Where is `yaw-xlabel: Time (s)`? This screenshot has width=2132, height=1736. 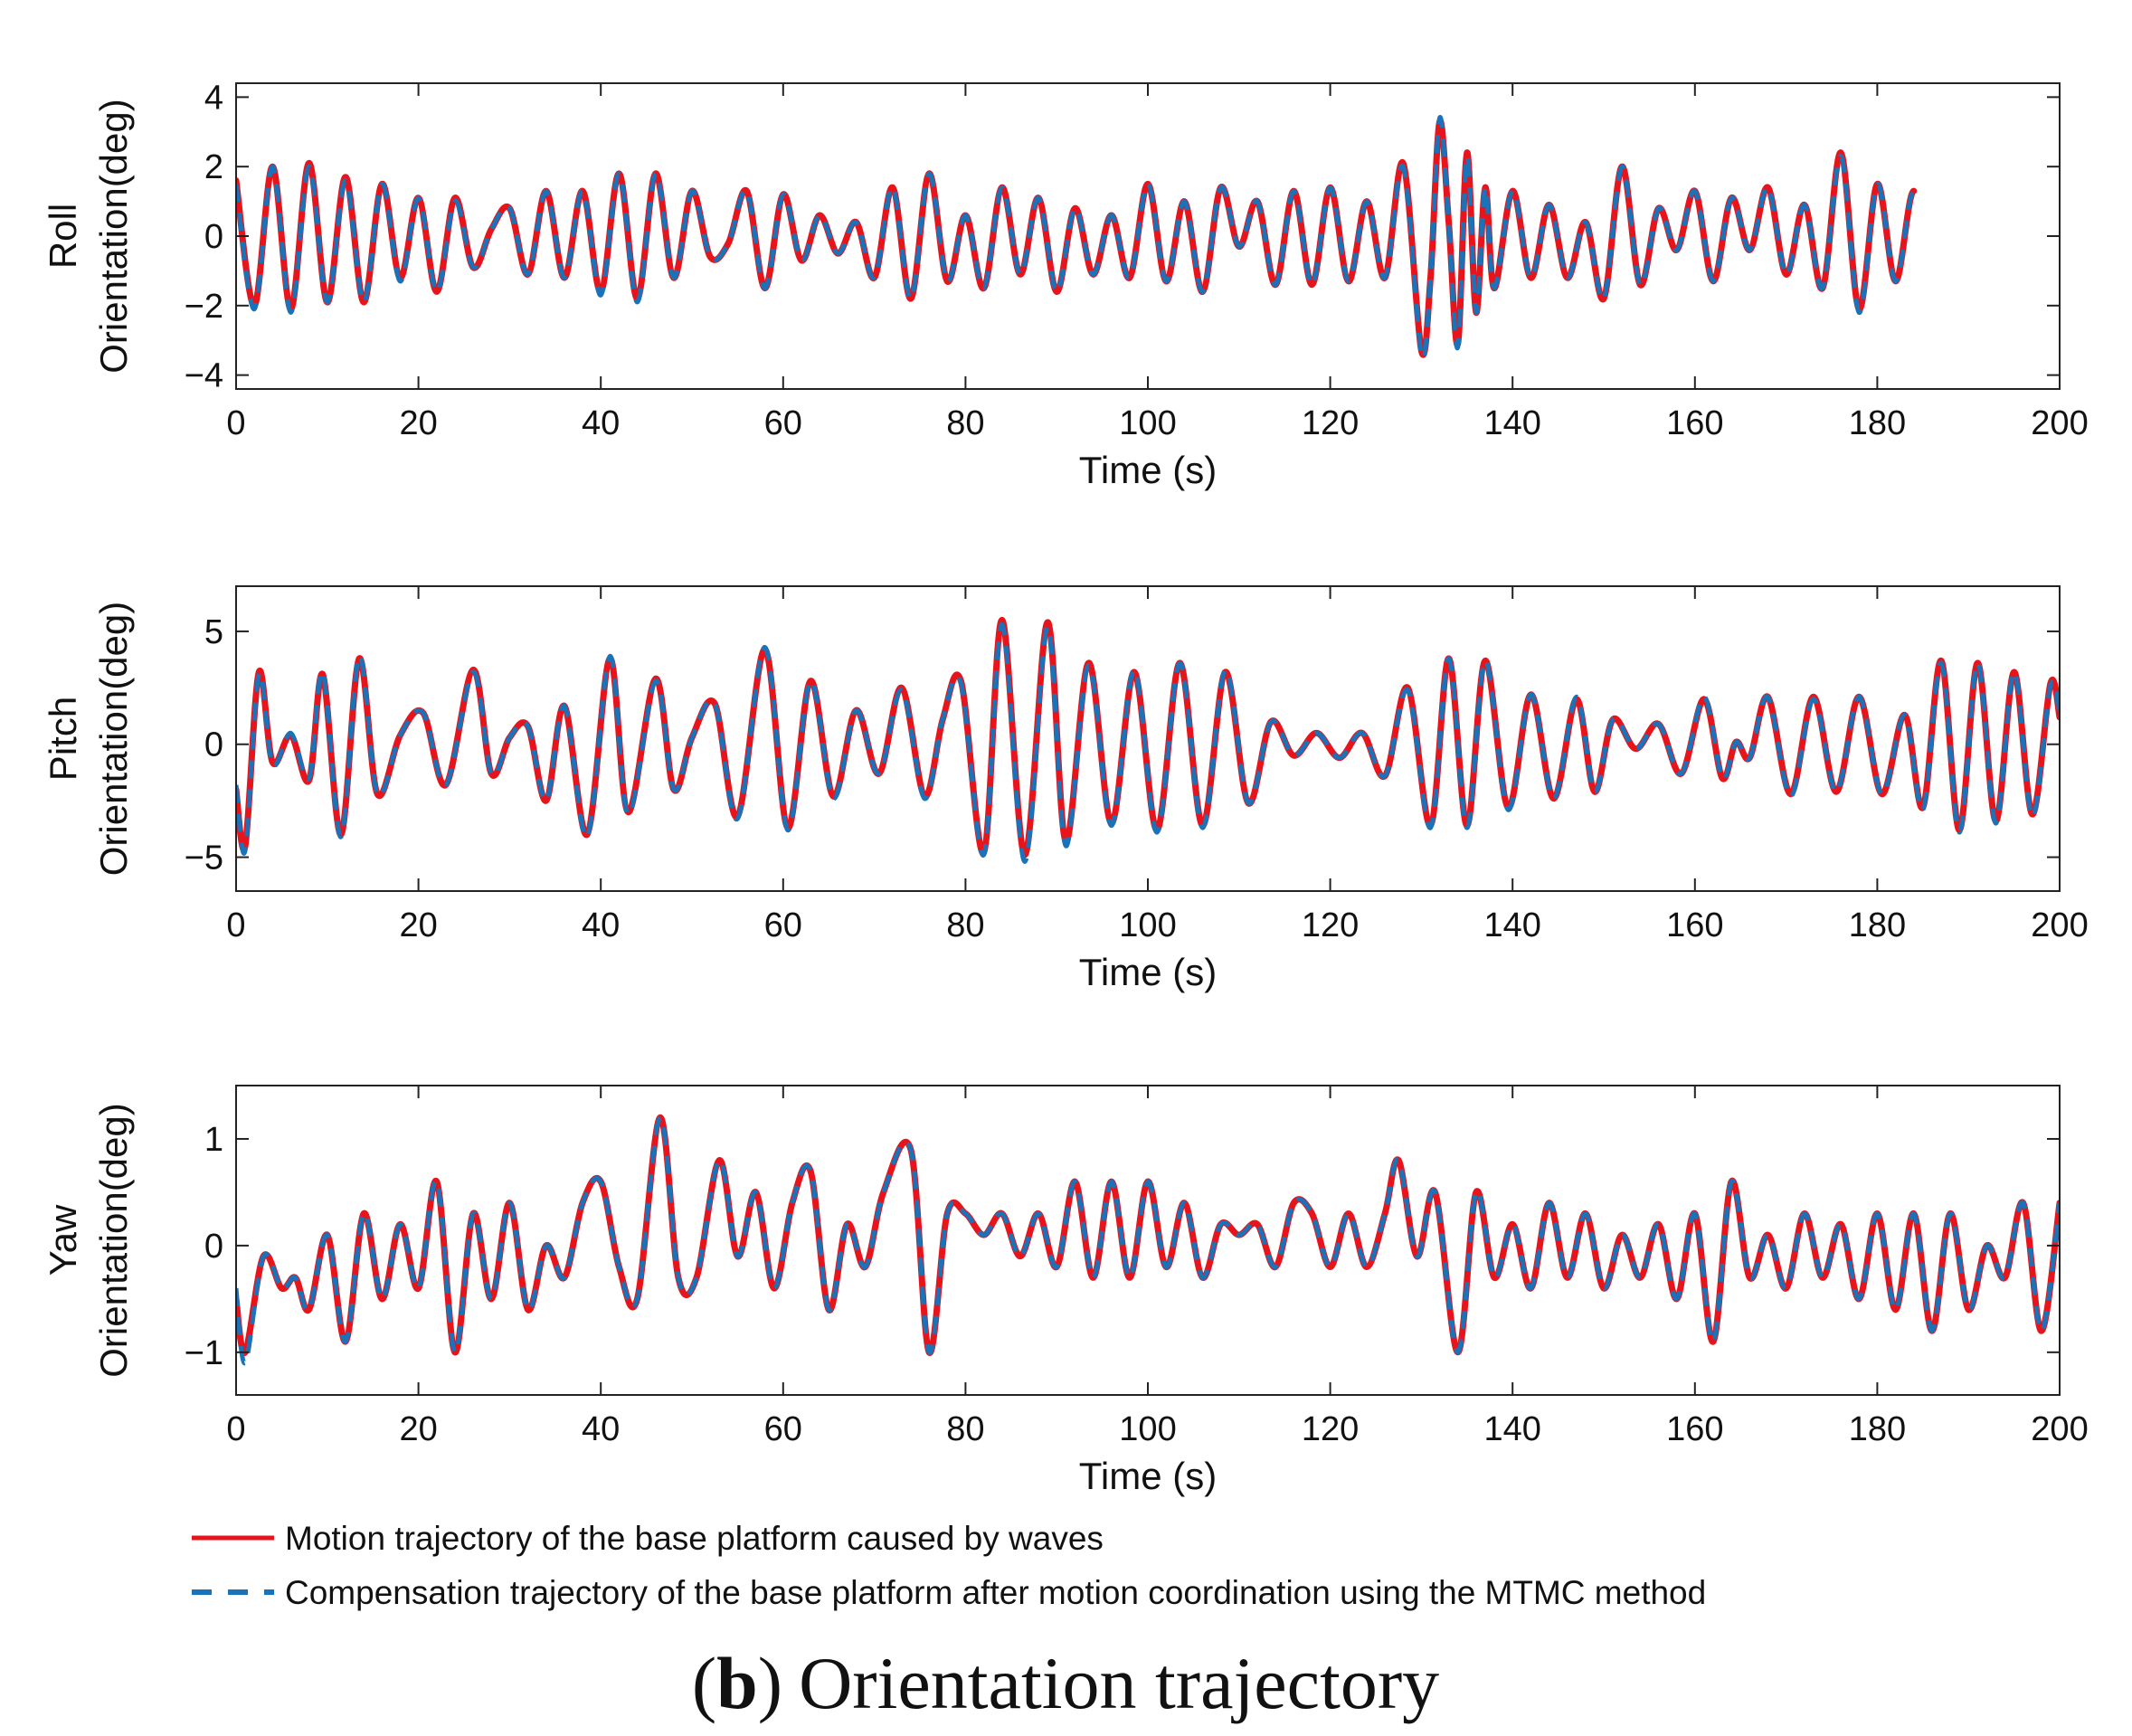
yaw-xlabel: Time (s) is located at coordinates (1148, 1476).